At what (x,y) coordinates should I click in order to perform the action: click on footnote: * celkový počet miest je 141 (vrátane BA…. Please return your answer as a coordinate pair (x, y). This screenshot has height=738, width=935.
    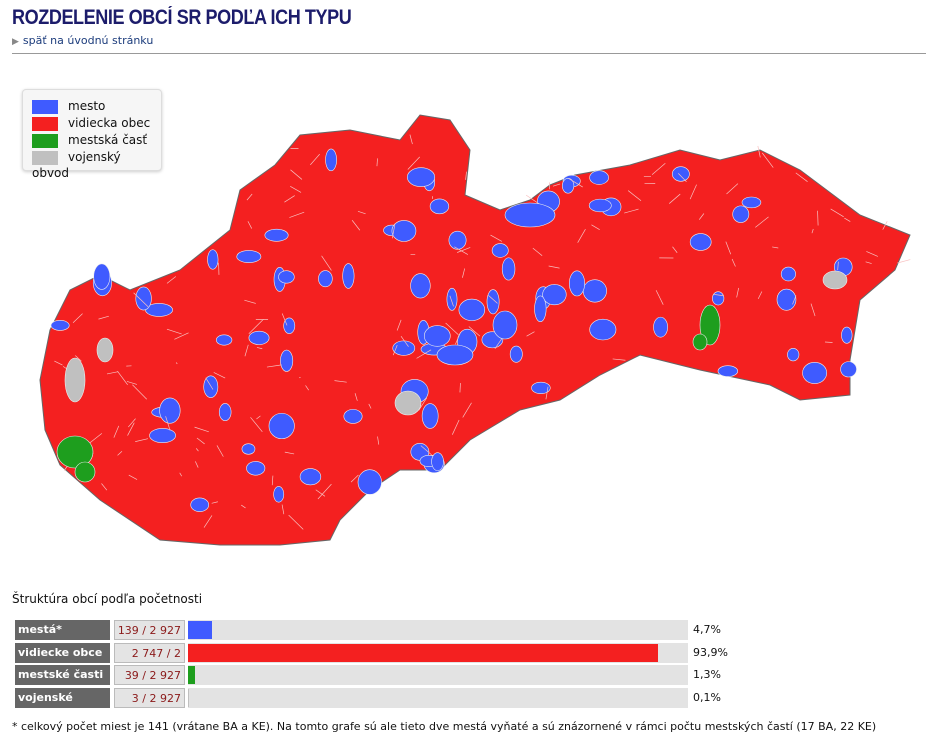
    Looking at the image, I should click on (444, 726).